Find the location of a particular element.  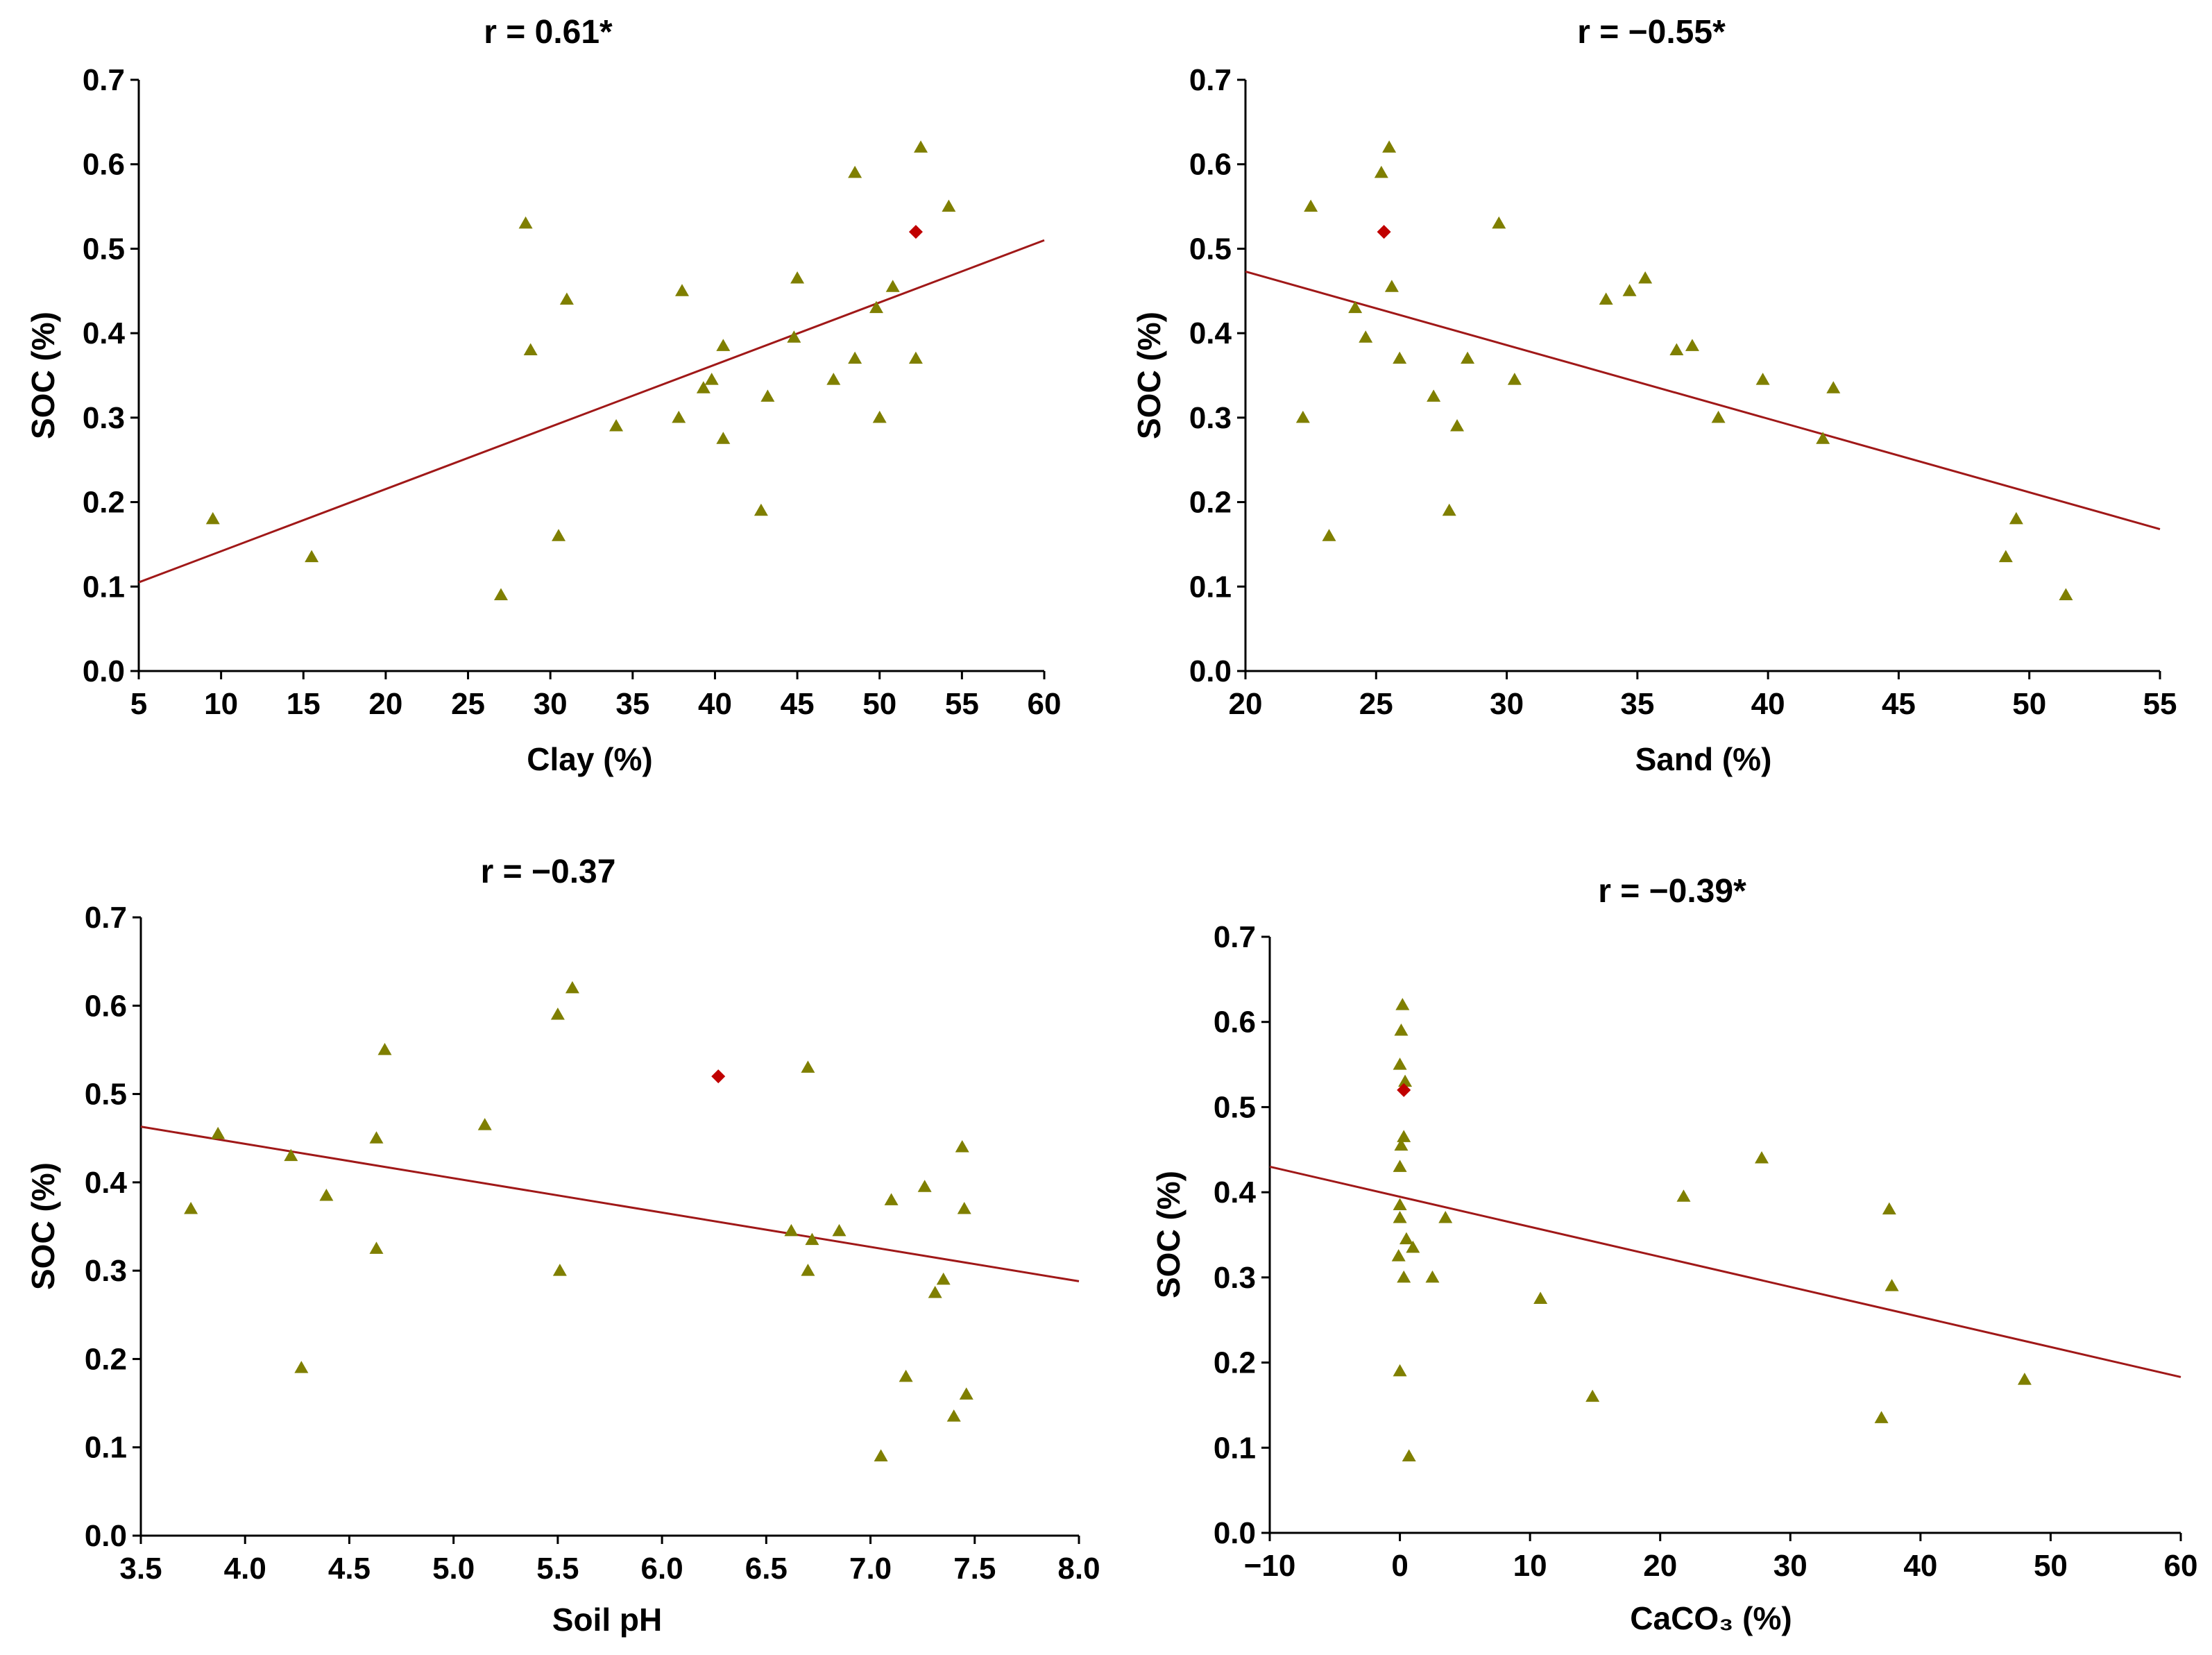

x-tick-label: 40 is located at coordinates (1920, 1566).